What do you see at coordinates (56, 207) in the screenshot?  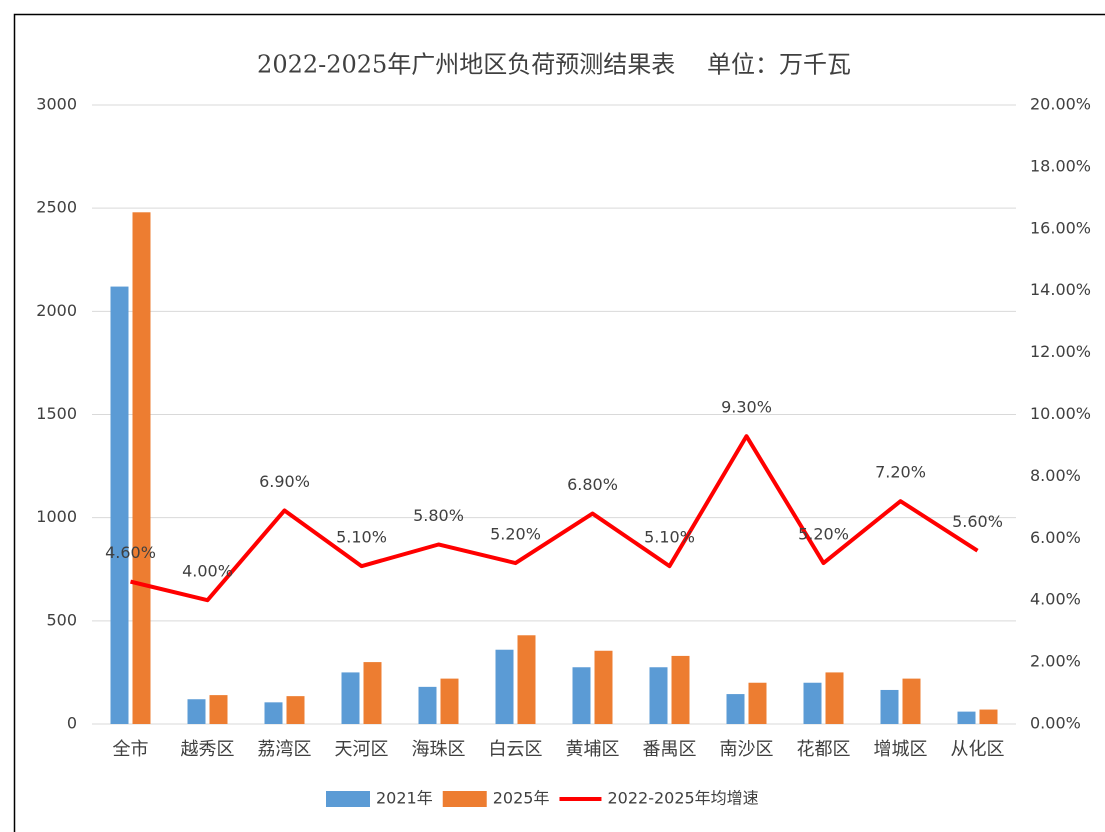 I see `y-tick-label: 2500` at bounding box center [56, 207].